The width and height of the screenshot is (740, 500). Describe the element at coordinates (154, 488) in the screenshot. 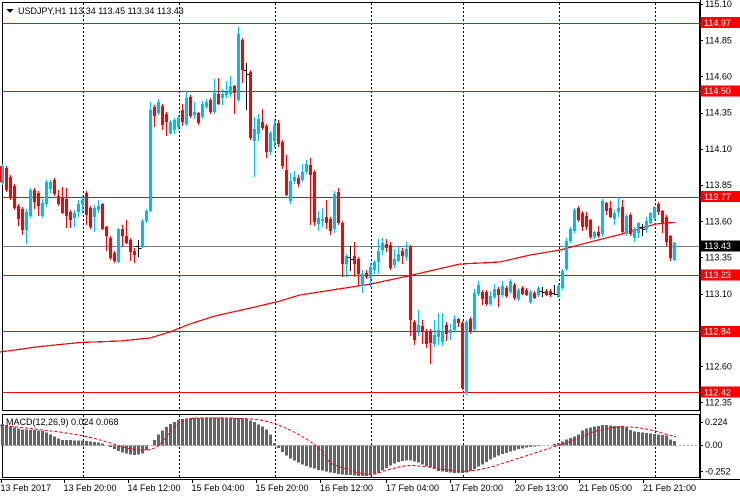

I see `svg-text: 14 Feb 12:00` at that location.